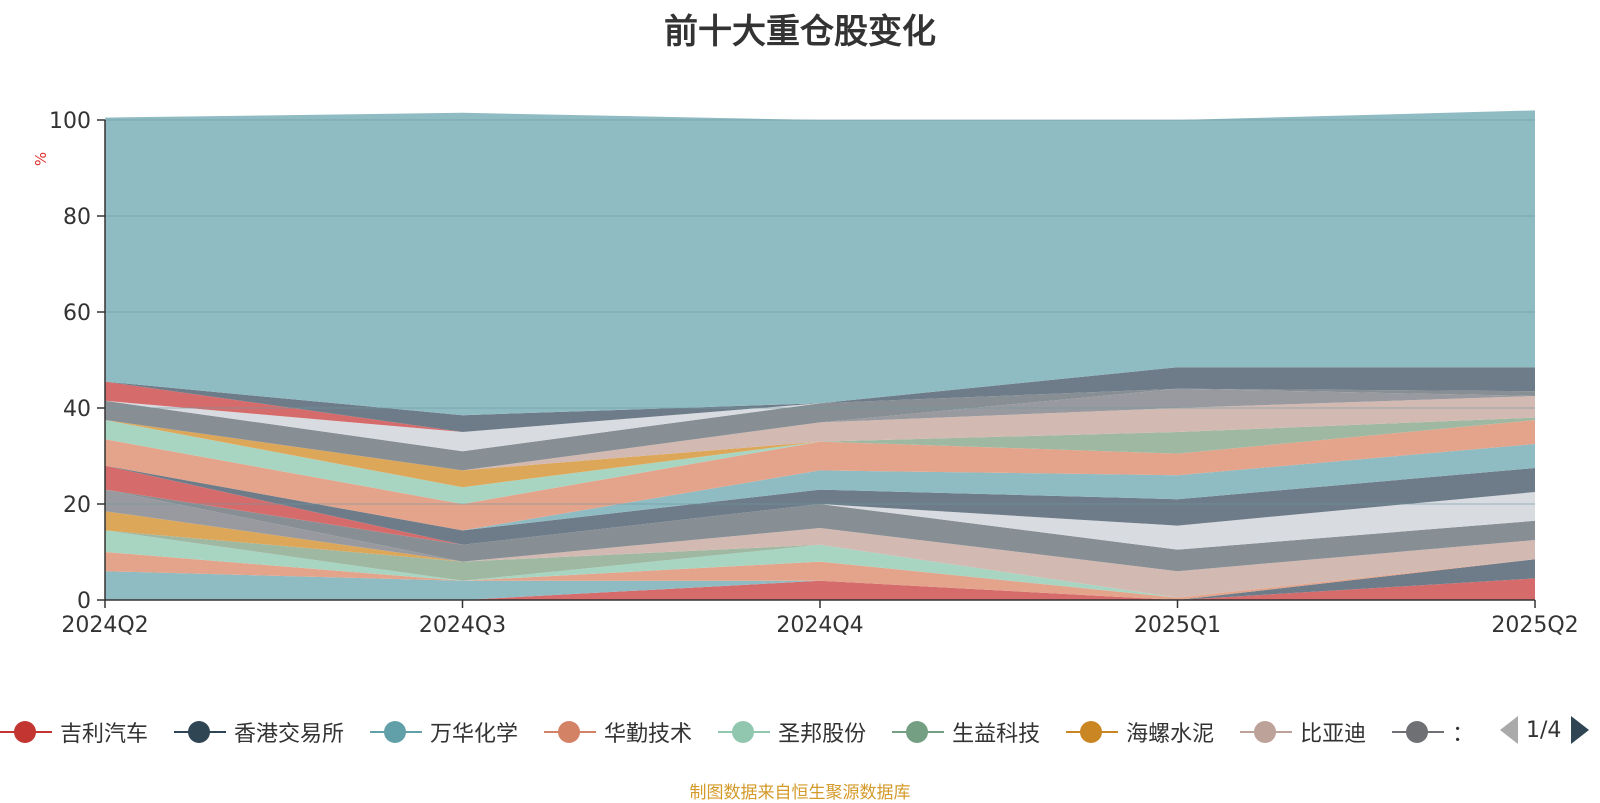 This screenshot has width=1600, height=803. I want to click on y-tick-label: 100, so click(70, 121).